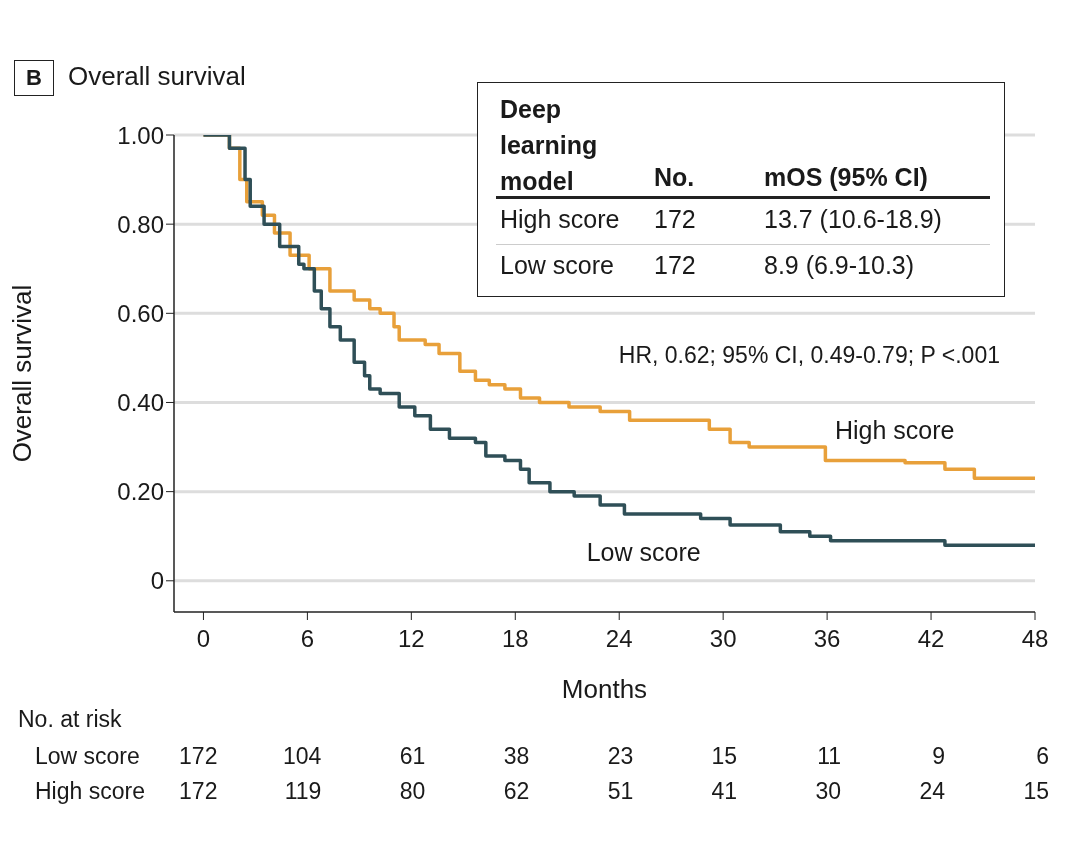 The width and height of the screenshot is (1074, 852). What do you see at coordinates (604, 689) in the screenshot?
I see `x-axis-title: Months` at bounding box center [604, 689].